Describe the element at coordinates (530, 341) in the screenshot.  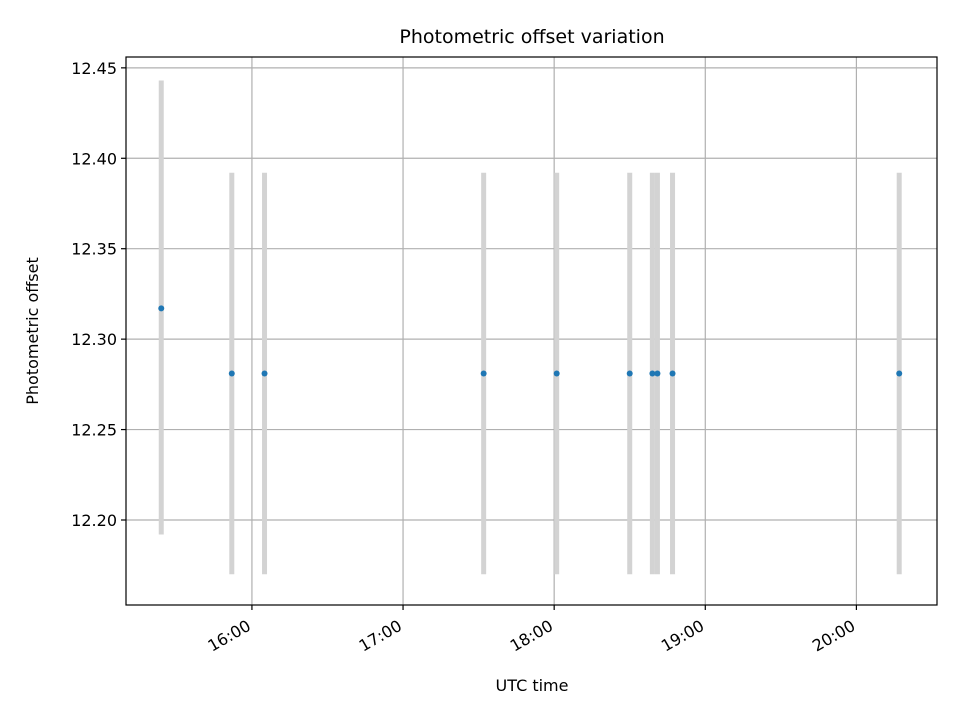
I see `data-points` at that location.